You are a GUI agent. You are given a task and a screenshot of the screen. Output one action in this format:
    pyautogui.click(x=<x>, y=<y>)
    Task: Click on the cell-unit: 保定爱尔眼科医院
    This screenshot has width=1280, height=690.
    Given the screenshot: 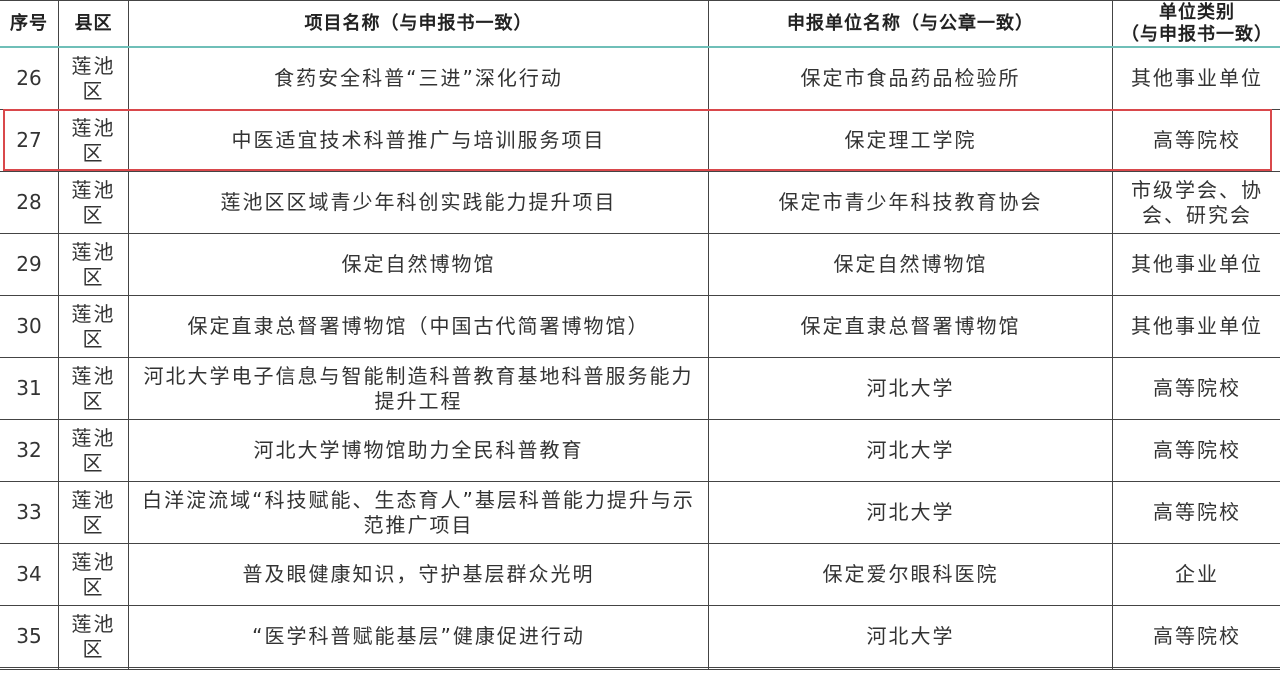 What is the action you would take?
    pyautogui.click(x=910, y=574)
    